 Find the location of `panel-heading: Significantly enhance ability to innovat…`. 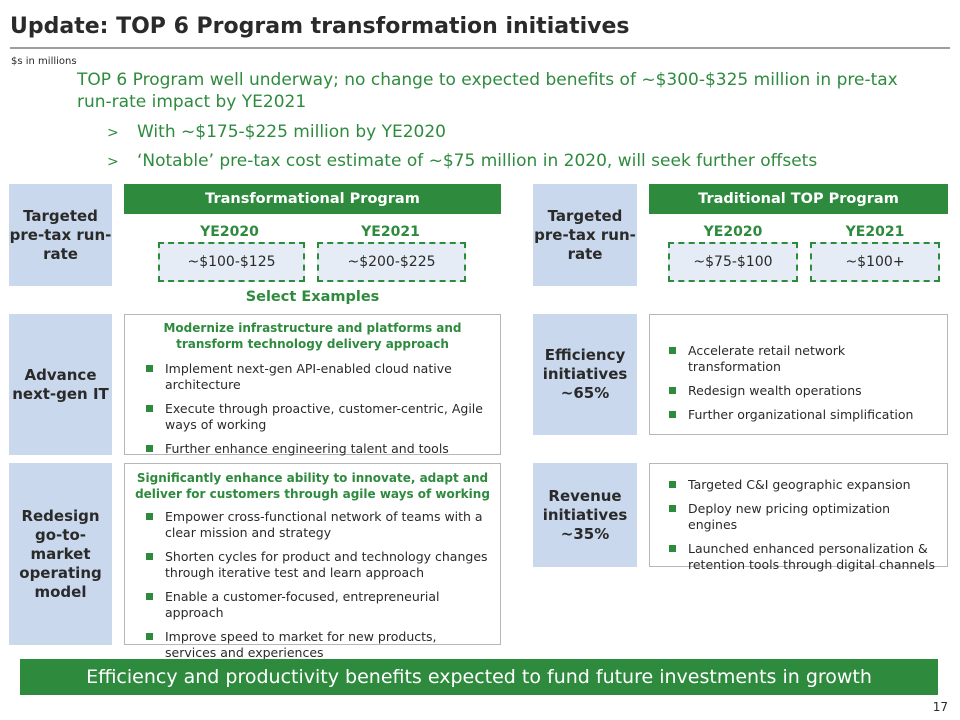

panel-heading: Significantly enhance ability to innovat… is located at coordinates (312, 486).